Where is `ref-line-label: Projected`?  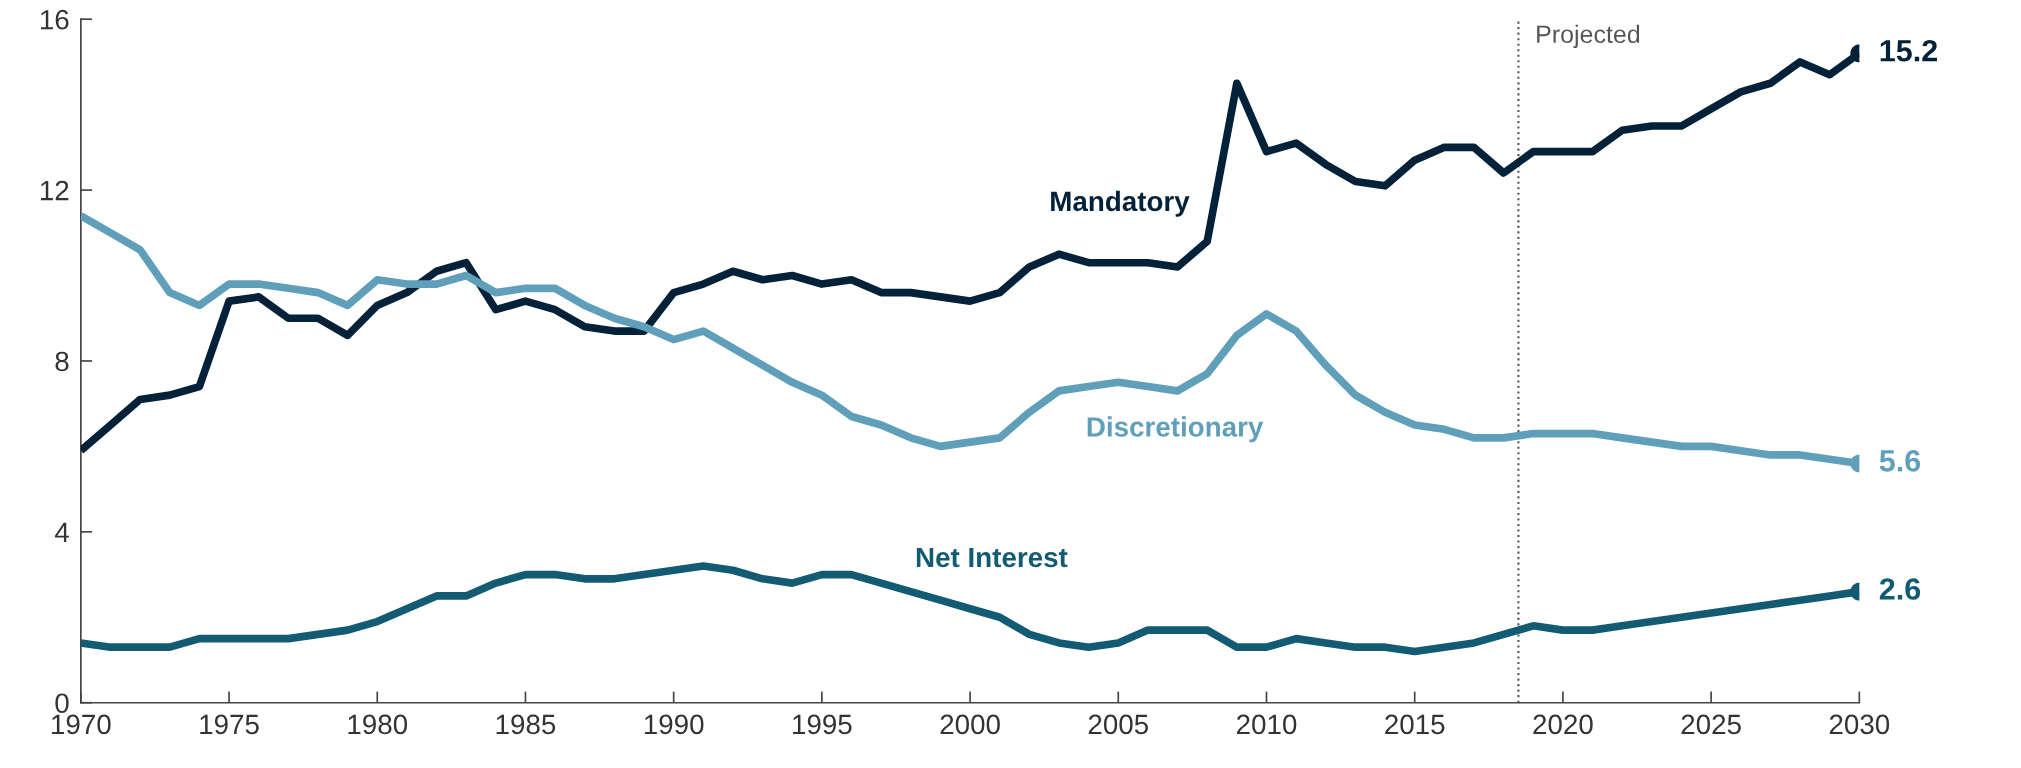
ref-line-label: Projected is located at coordinates (1588, 36).